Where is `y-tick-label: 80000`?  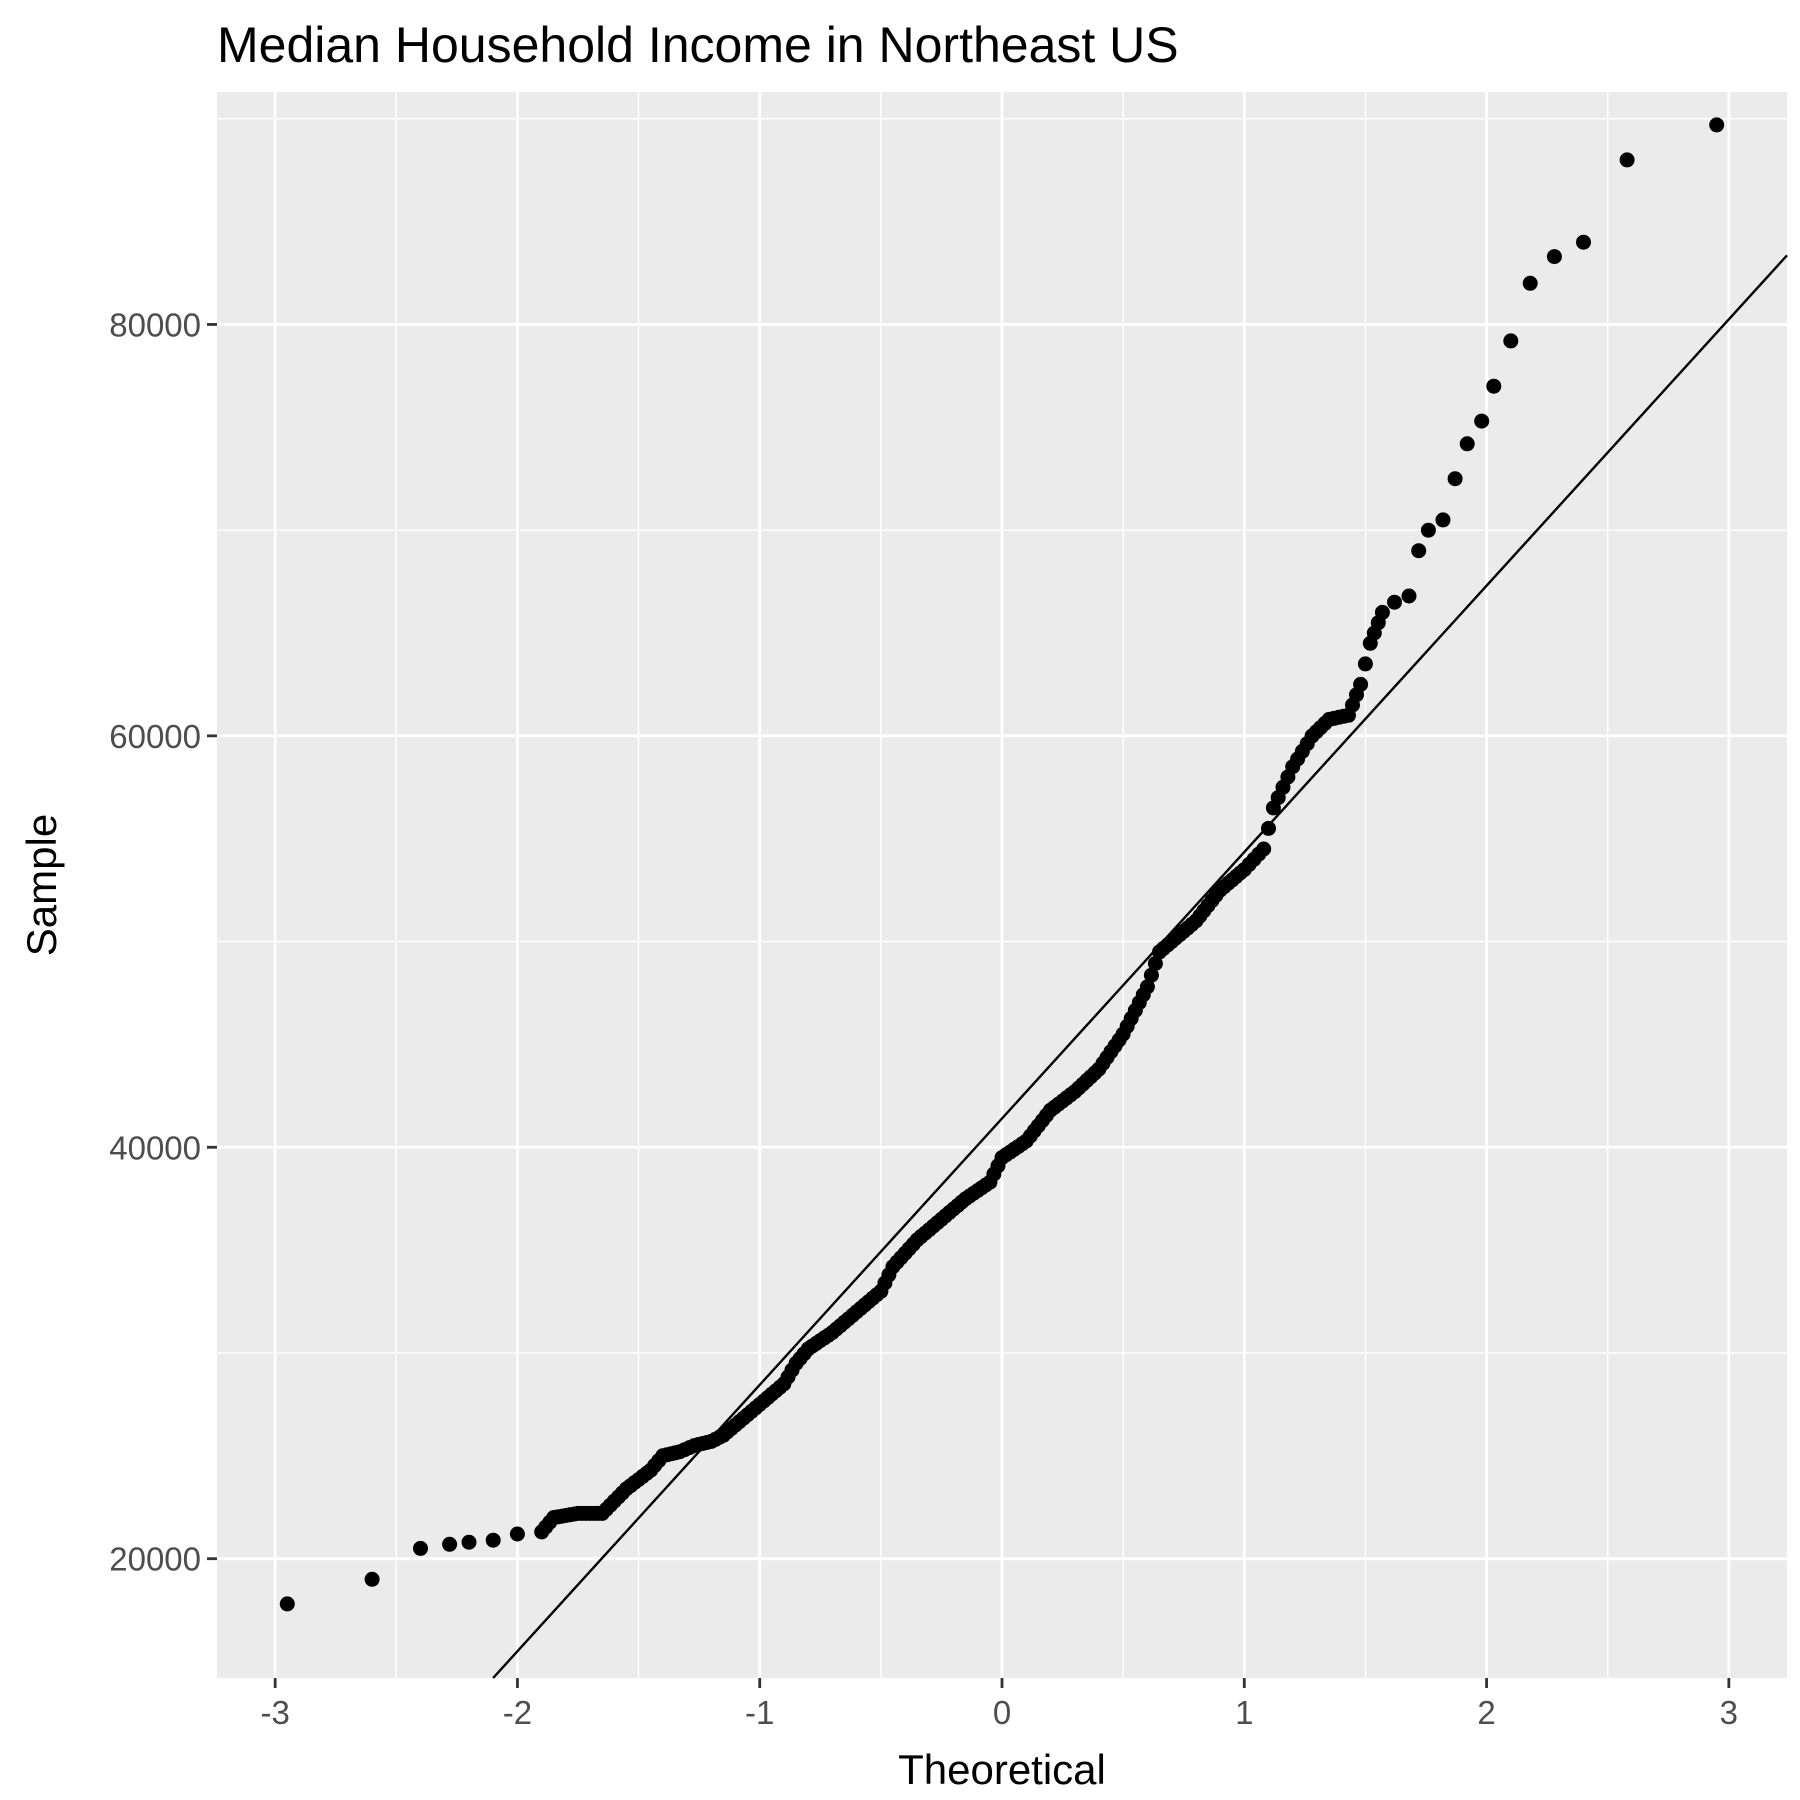
y-tick-label: 80000 is located at coordinates (155, 324).